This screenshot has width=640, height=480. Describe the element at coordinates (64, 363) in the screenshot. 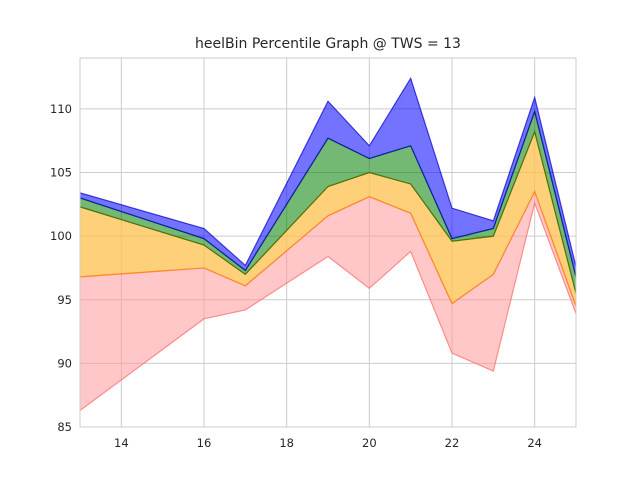

I see `y-tick-label: 90` at that location.